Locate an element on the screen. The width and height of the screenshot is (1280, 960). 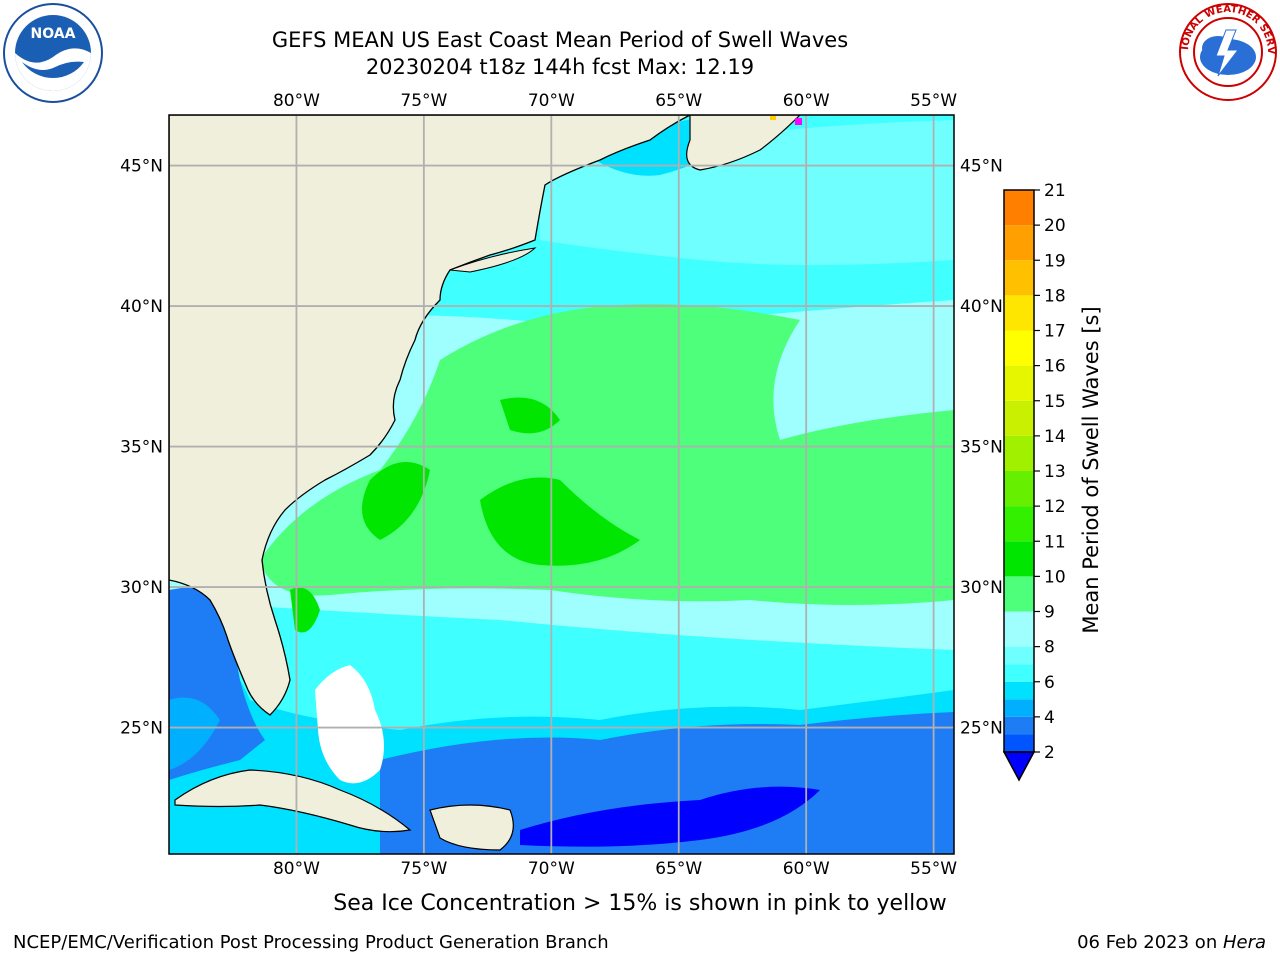
colorbar-tick-label: 12 is located at coordinates (1055, 507).